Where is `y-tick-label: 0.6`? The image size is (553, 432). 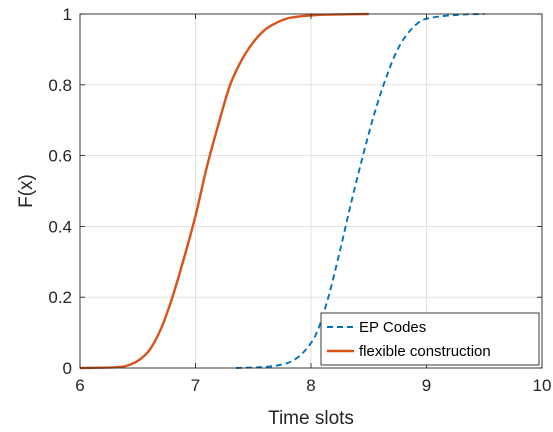 y-tick-label: 0.6 is located at coordinates (60, 156).